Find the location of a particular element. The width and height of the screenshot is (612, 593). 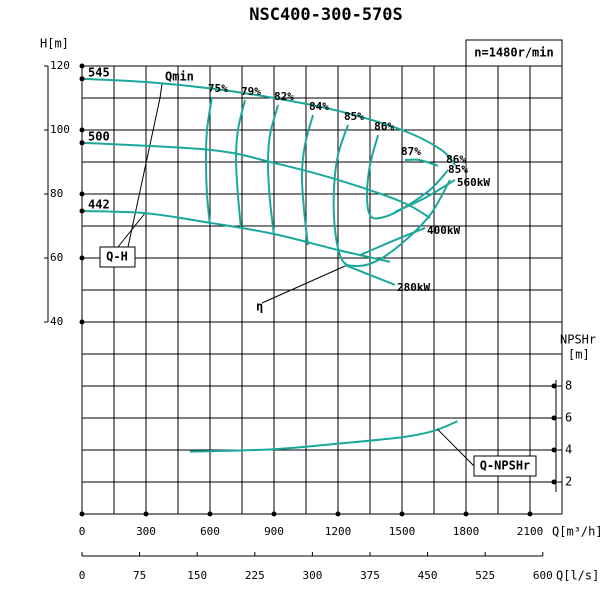

y2-tick-label: 2 is located at coordinates (568, 482).